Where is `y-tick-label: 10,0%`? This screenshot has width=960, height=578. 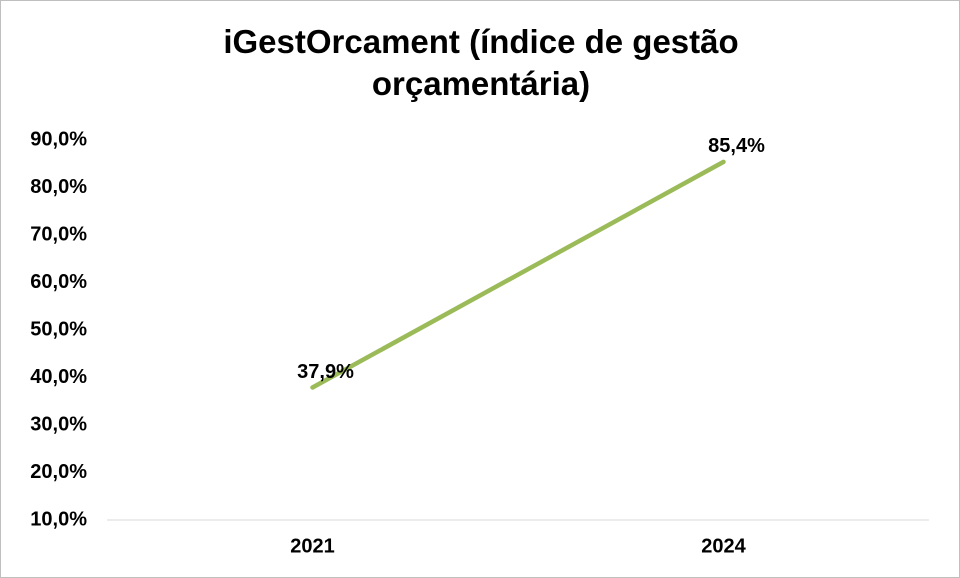
y-tick-label: 10,0% is located at coordinates (58, 519).